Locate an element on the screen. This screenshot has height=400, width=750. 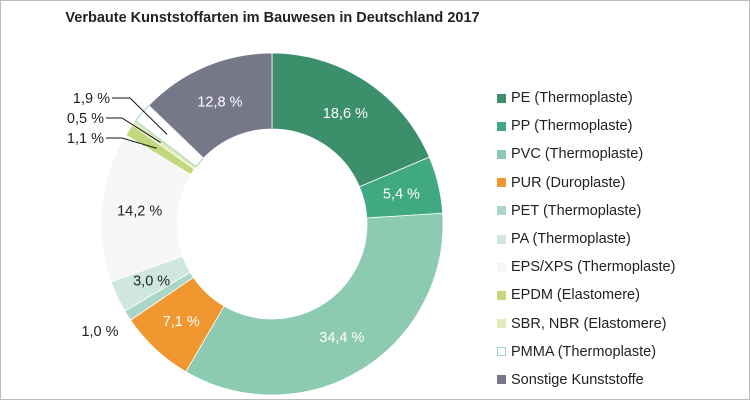
legend-item: PMMA (Thermoplaste) is located at coordinates (586, 352).